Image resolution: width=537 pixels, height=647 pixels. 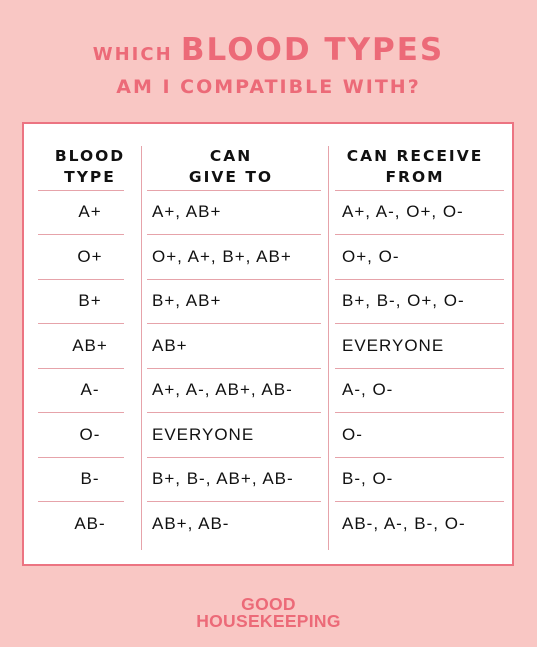 What do you see at coordinates (268, 87) in the screenshot?
I see `title-line-2: AM I COMPATIBLE WITH?` at bounding box center [268, 87].